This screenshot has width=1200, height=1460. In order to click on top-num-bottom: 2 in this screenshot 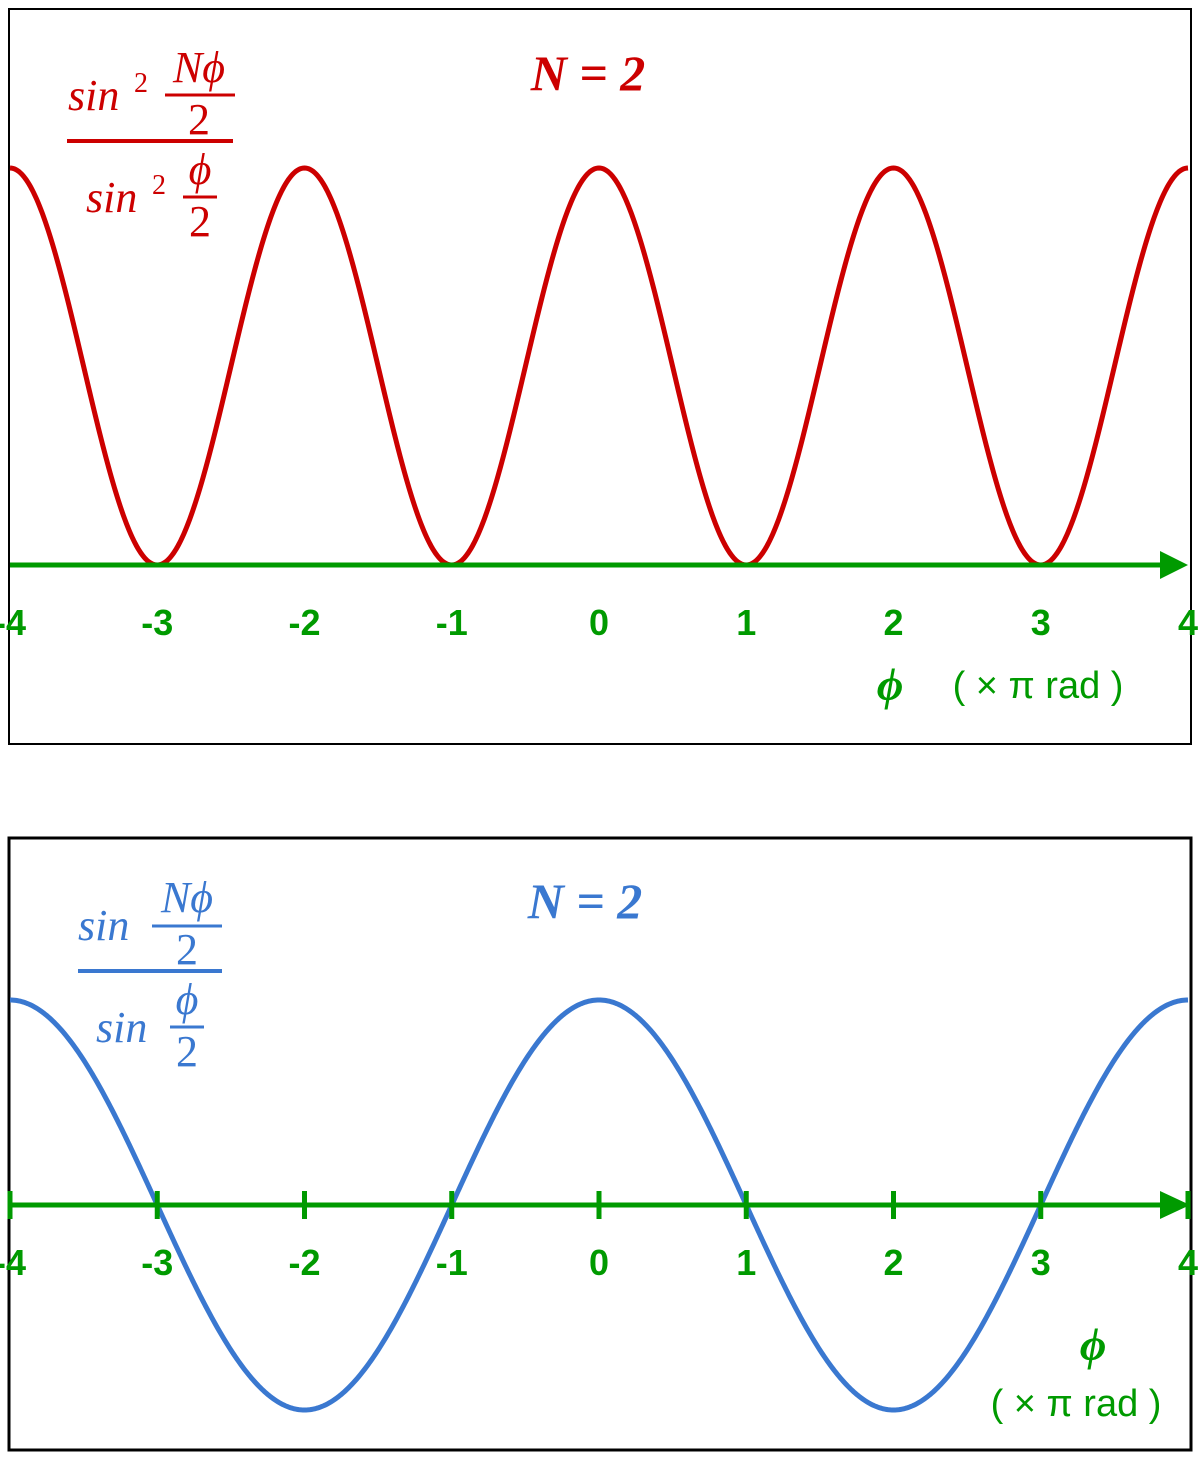, I will do `click(199, 119)`.